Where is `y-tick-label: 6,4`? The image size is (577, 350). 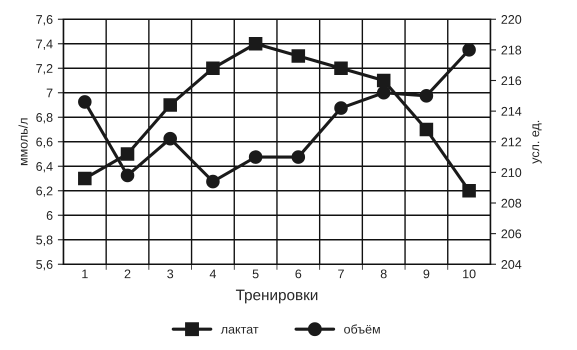
y-tick-label: 6,4 is located at coordinates (44, 167).